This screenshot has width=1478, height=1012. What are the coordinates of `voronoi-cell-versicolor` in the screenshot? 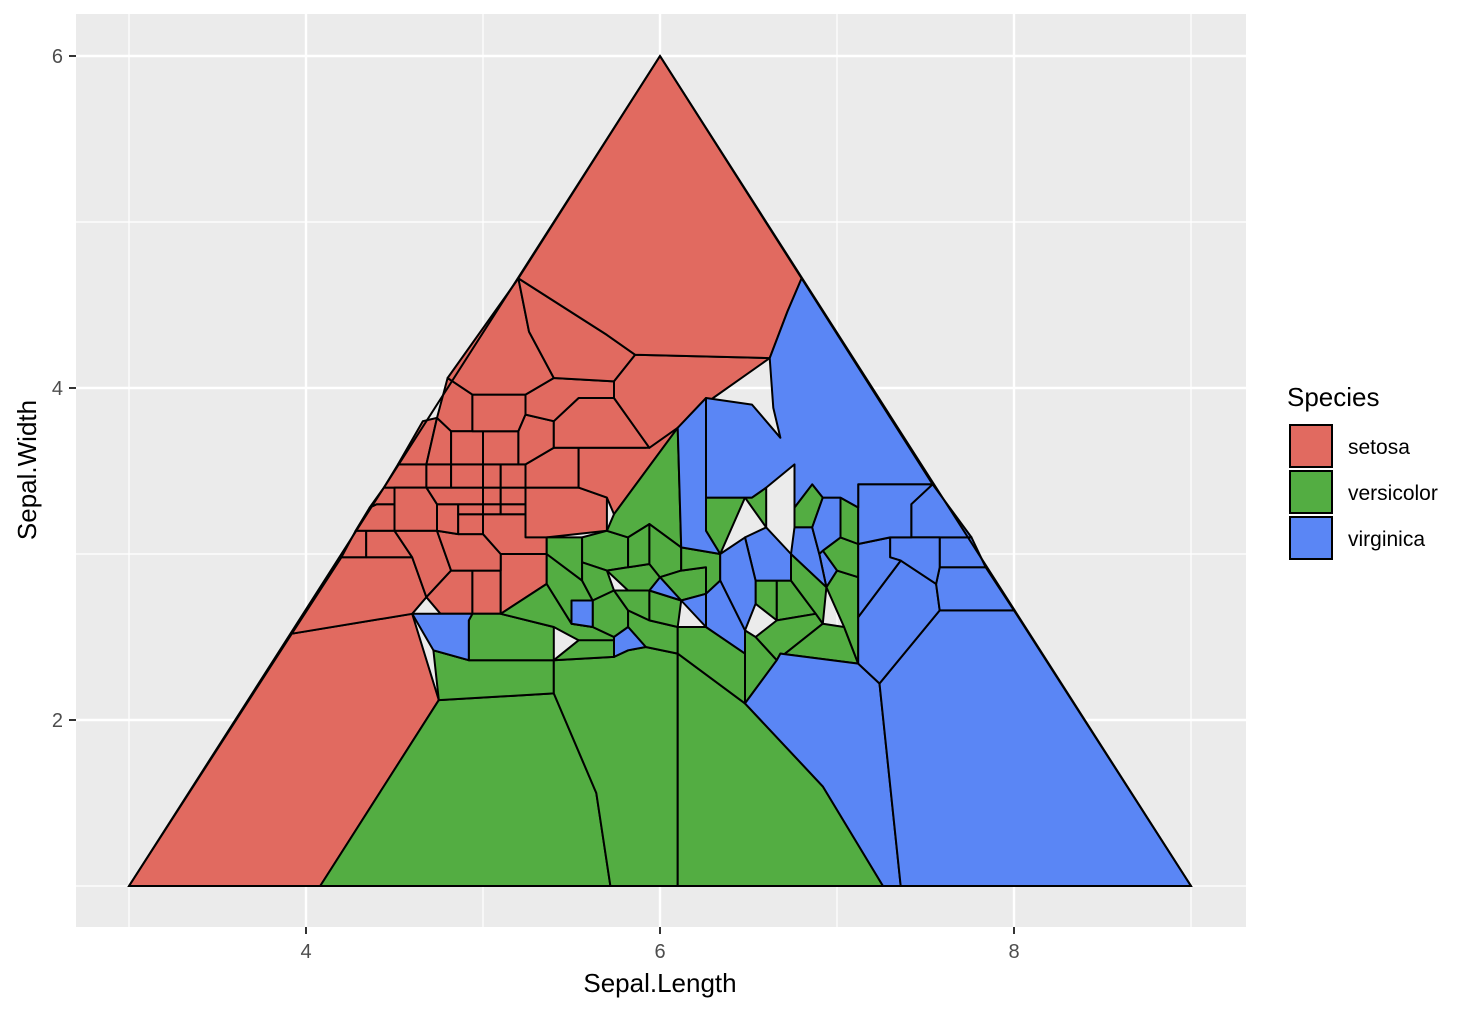 It's located at (598, 581).